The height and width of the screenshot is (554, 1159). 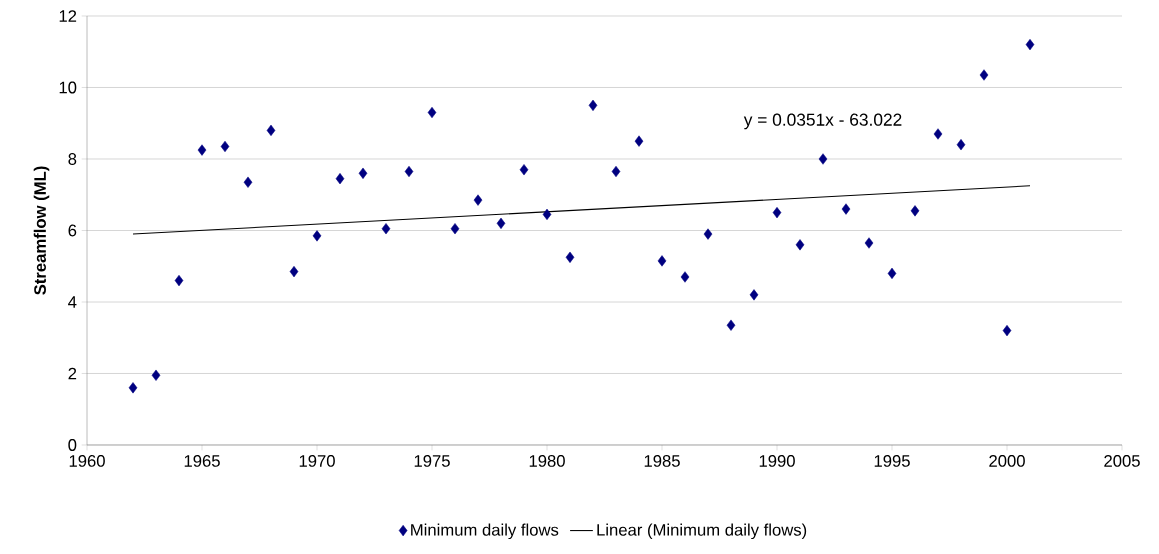 What do you see at coordinates (202, 461) in the screenshot?
I see `x-tick-label: 1965` at bounding box center [202, 461].